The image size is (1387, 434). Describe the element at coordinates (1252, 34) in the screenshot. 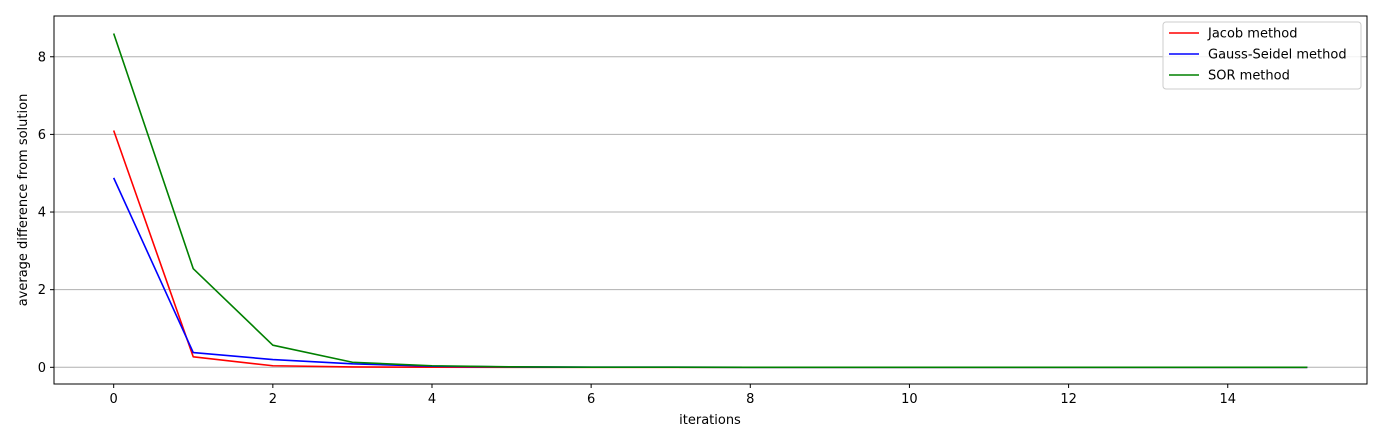

I see `legend-label: Jacob method` at that location.